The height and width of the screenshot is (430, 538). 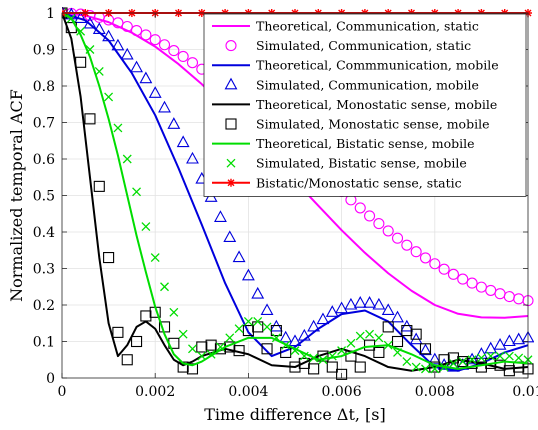 I want to click on legend-entry-simulated-monostatic-sense-mobile: Simulated, Monostatic sense, mobile, so click(x=357, y=124).